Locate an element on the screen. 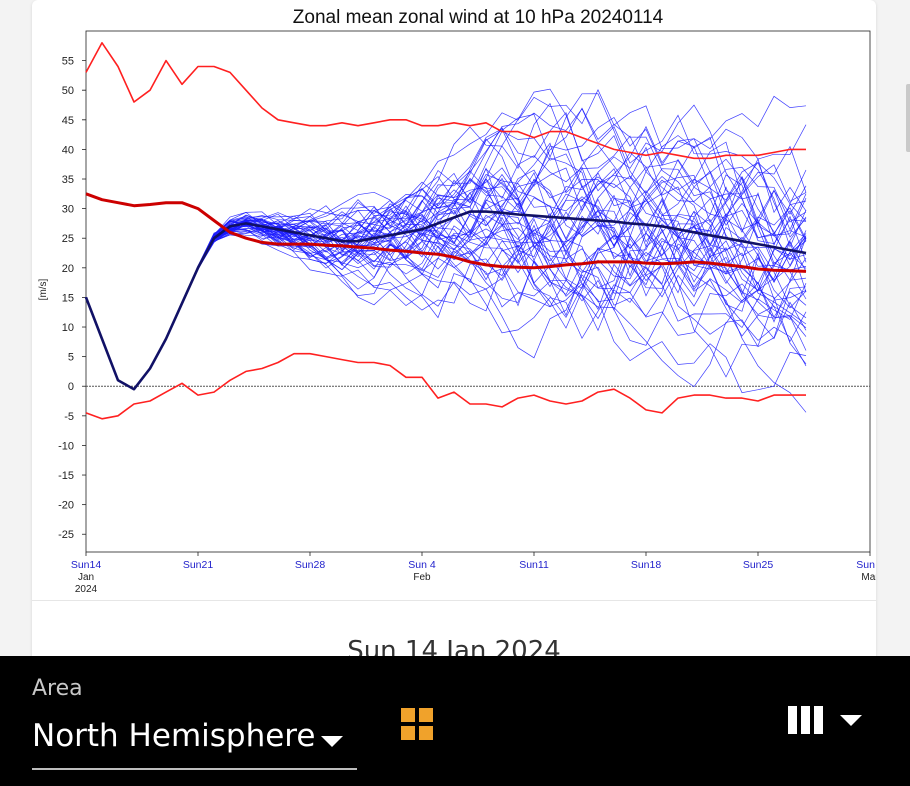  chevron-down-icon is located at coordinates (332, 741).